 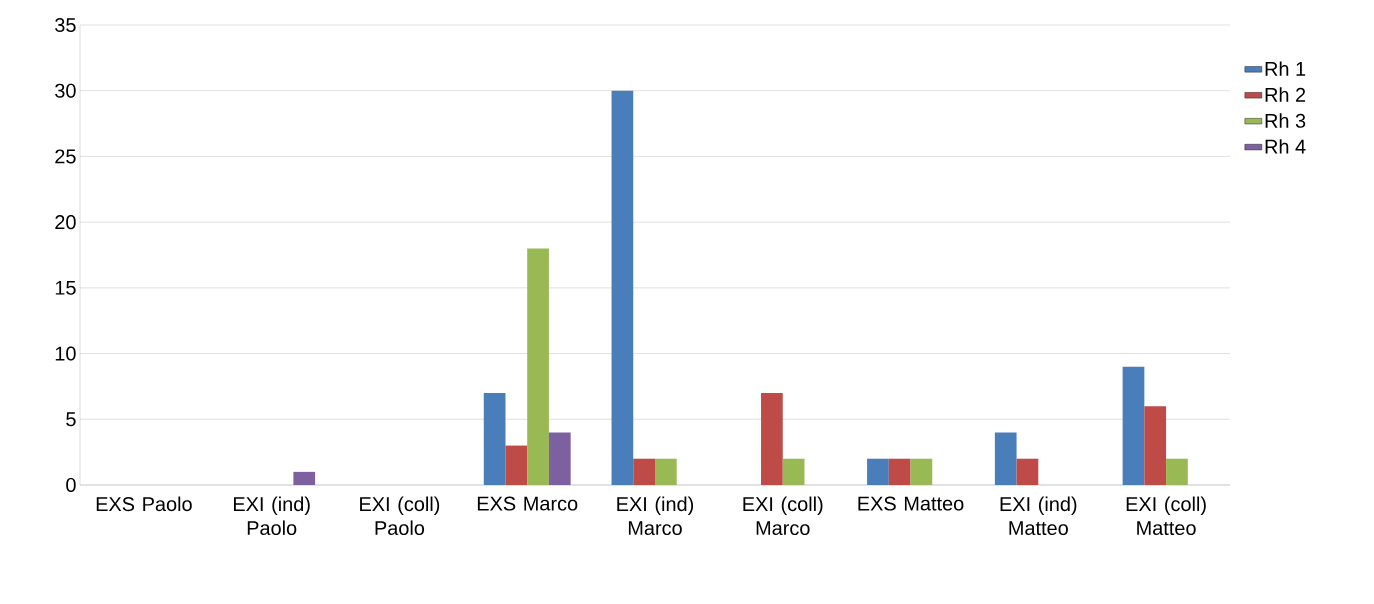 I want to click on legend-label: Rh 4, so click(x=1285, y=146).